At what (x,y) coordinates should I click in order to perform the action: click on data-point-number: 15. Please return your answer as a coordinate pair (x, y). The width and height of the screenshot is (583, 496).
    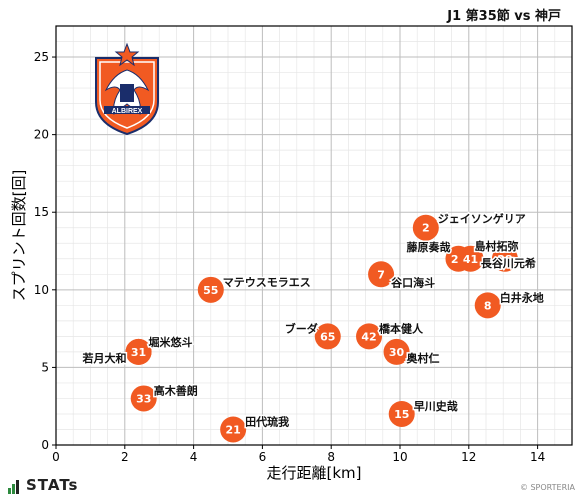
    Looking at the image, I should click on (401, 414).